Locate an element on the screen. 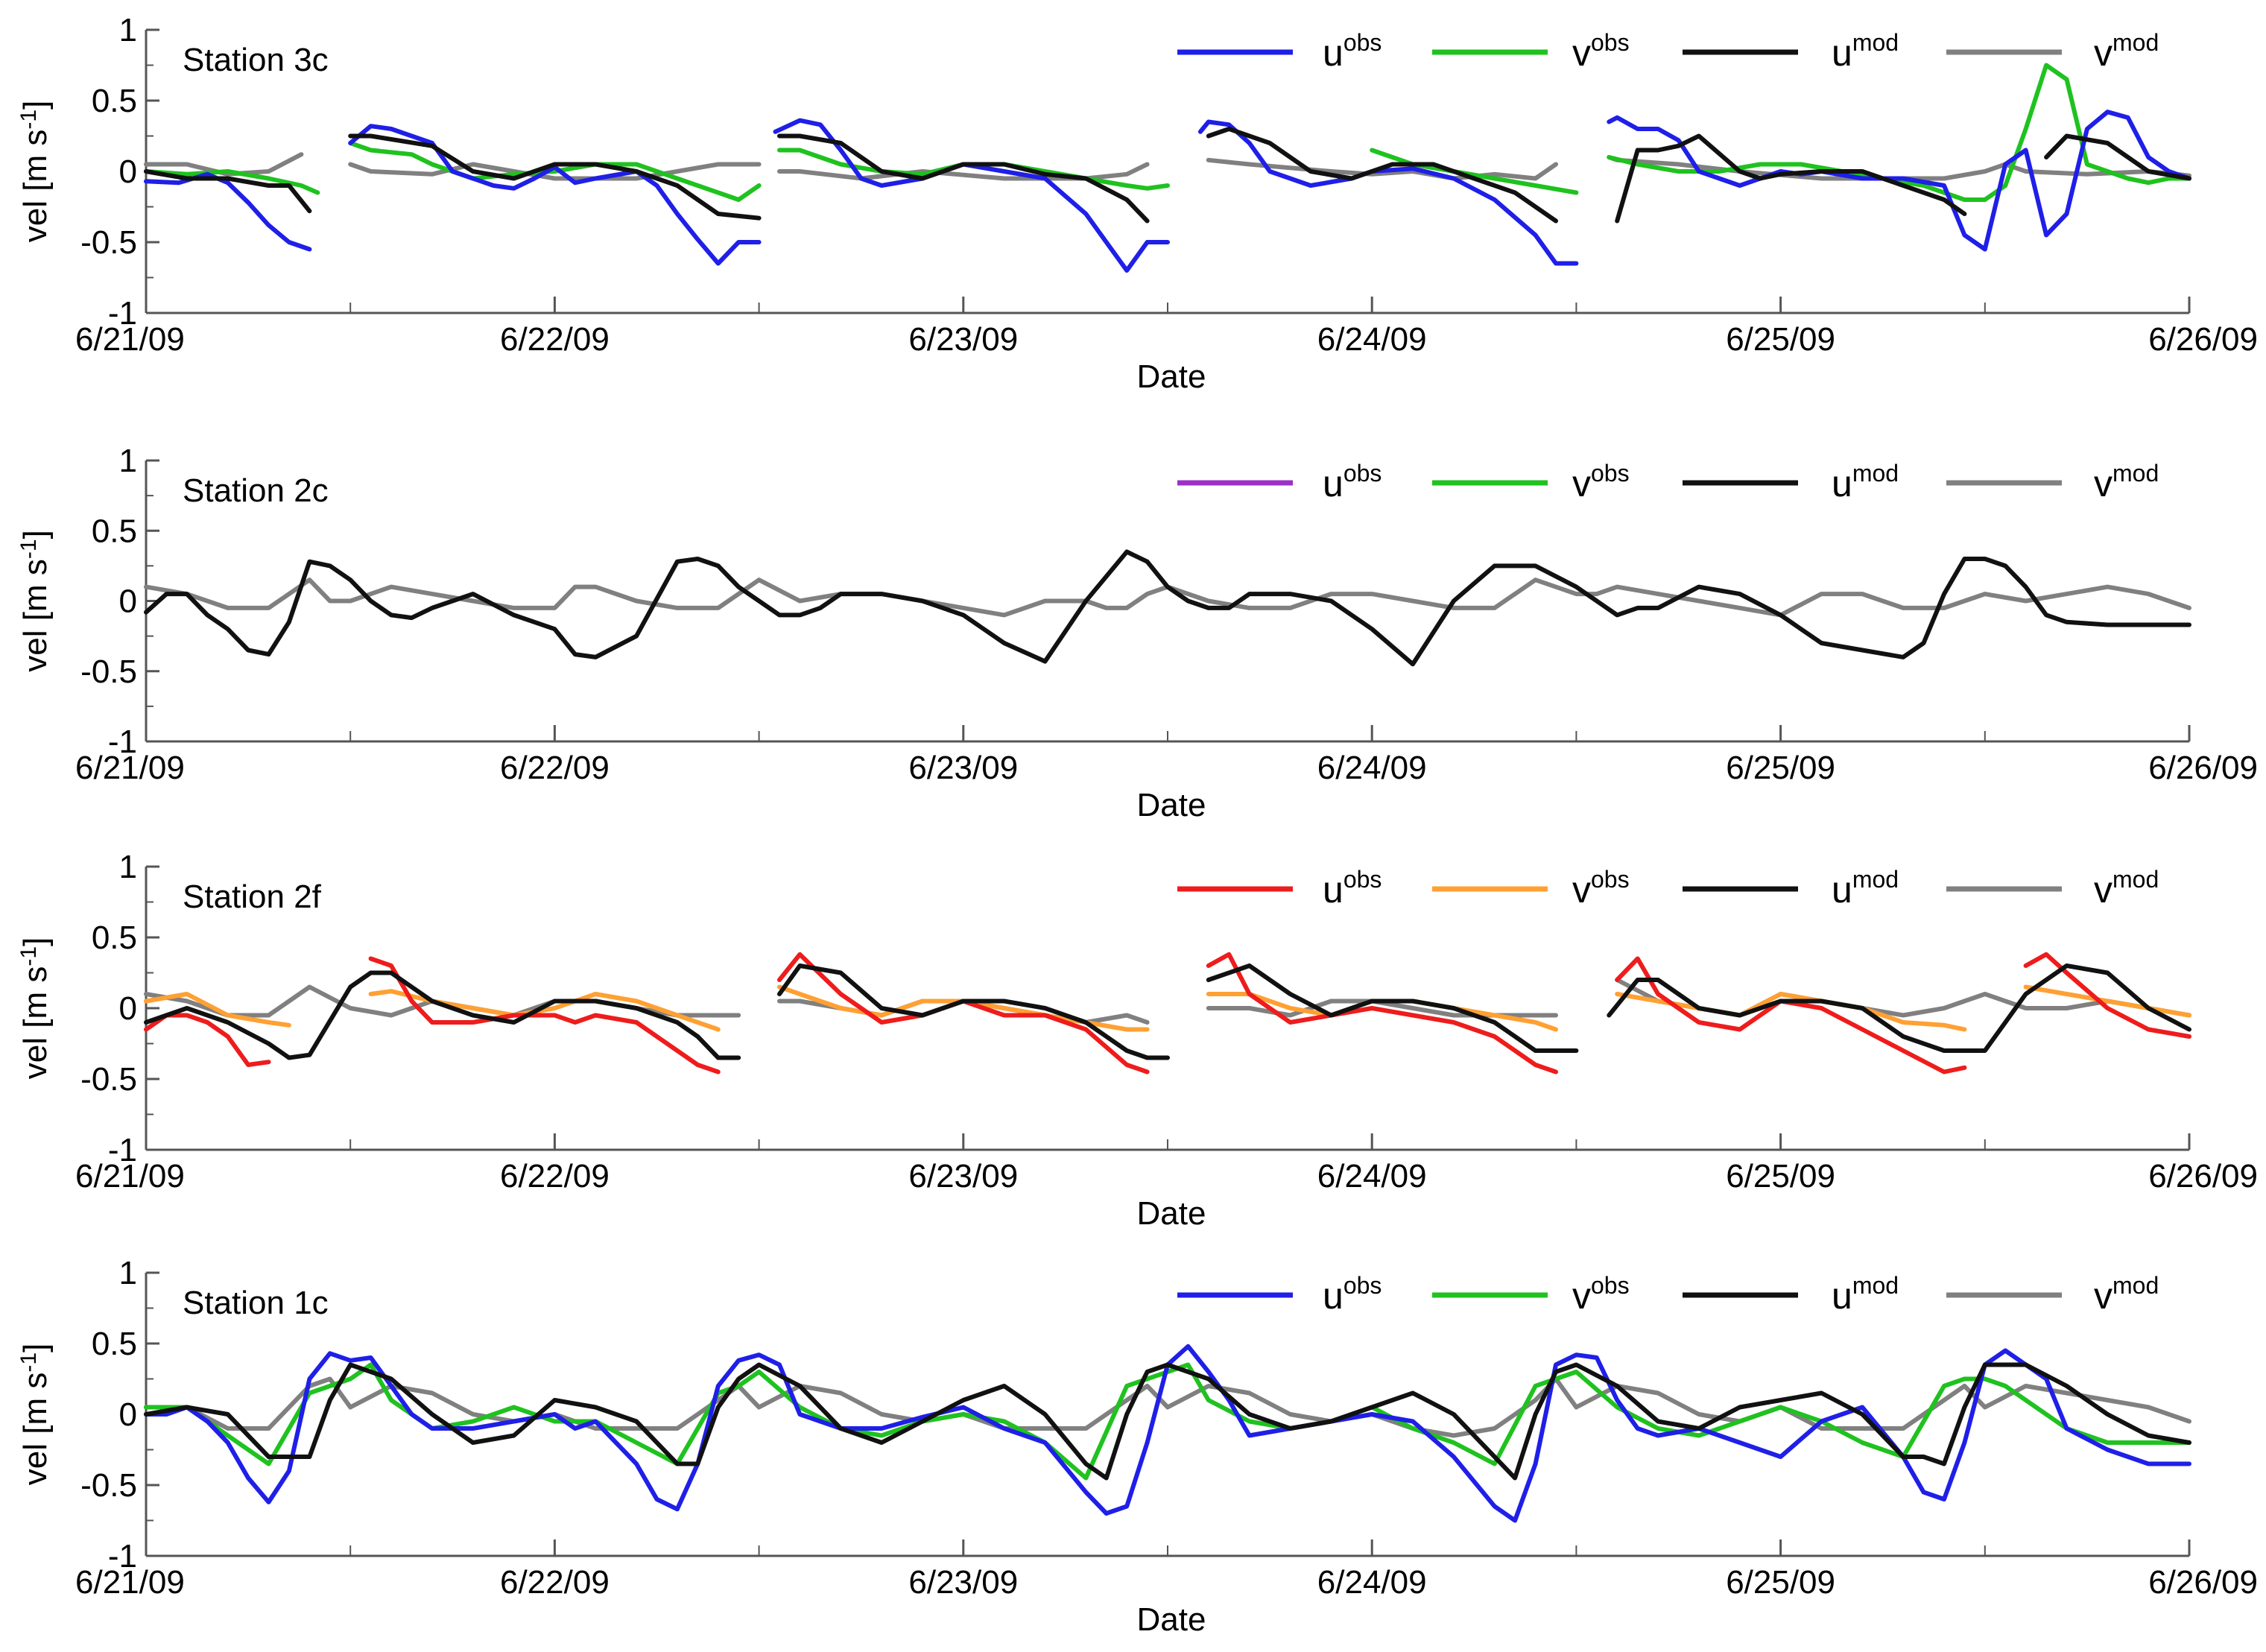 The width and height of the screenshot is (2266, 1652). series-v-mod is located at coordinates (1167, 166).